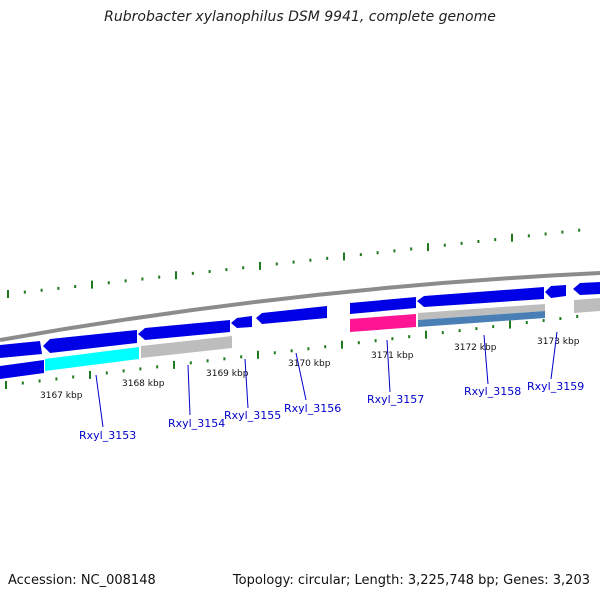 Image resolution: width=600 pixels, height=600 pixels. What do you see at coordinates (392, 356) in the screenshot?
I see `kbp-label: 3171 kbp` at bounding box center [392, 356].